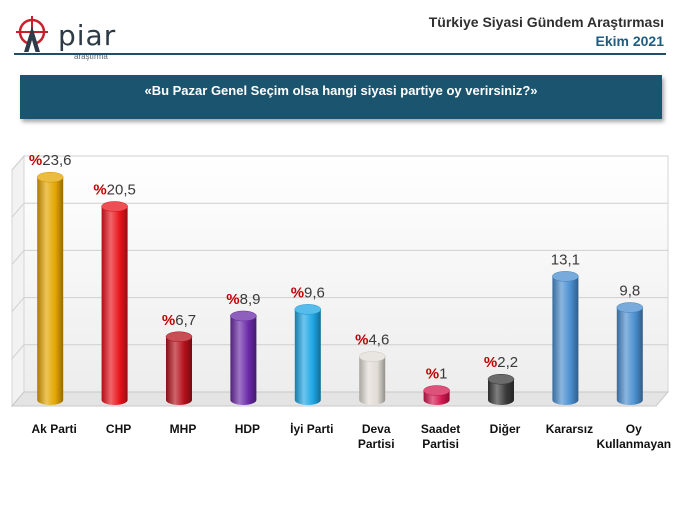  I want to click on value-number: 9,6, so click(314, 292).